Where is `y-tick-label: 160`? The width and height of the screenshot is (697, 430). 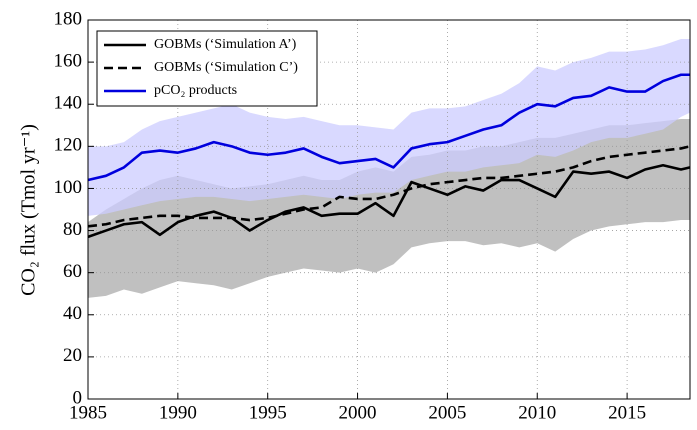
y-tick-label: 160 is located at coordinates (68, 60).